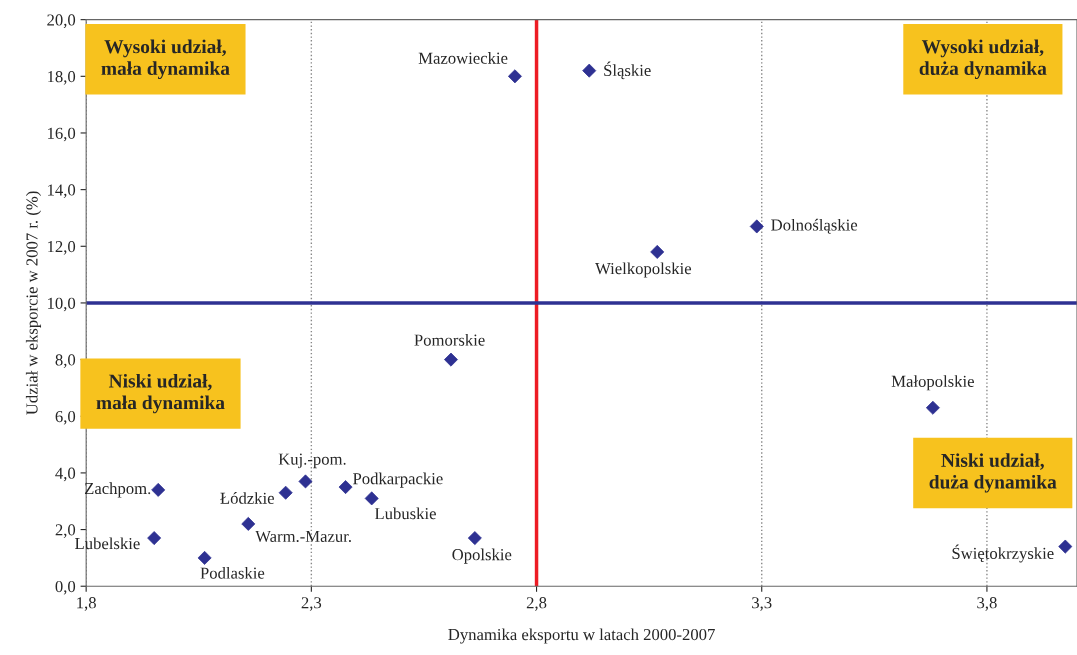 The image size is (1077, 655). What do you see at coordinates (482, 556) in the screenshot?
I see `annotation: Opolskie` at bounding box center [482, 556].